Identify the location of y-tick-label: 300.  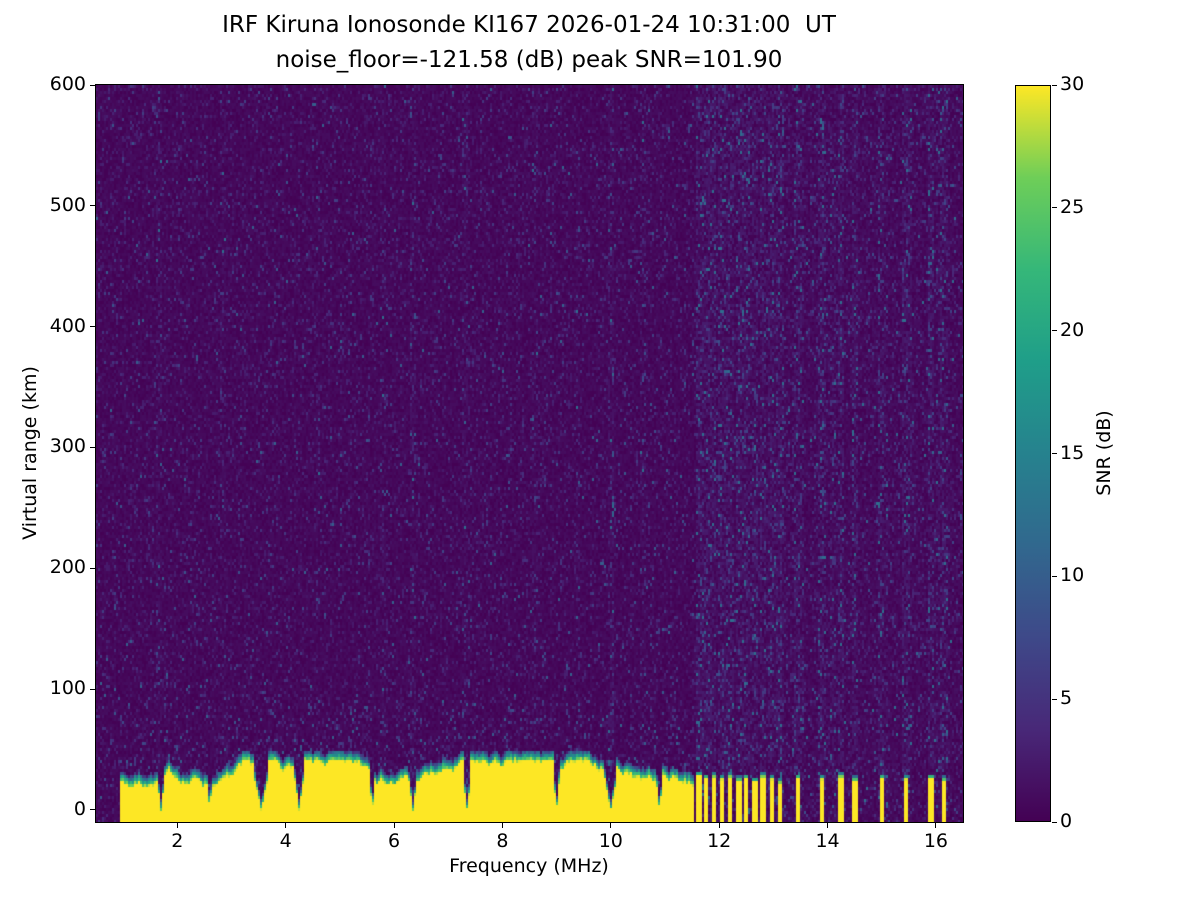
(67, 446).